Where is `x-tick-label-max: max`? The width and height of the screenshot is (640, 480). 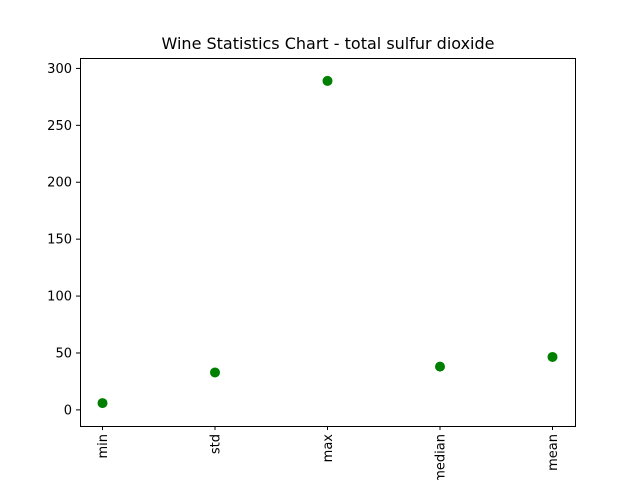
x-tick-label-max: max is located at coordinates (328, 448).